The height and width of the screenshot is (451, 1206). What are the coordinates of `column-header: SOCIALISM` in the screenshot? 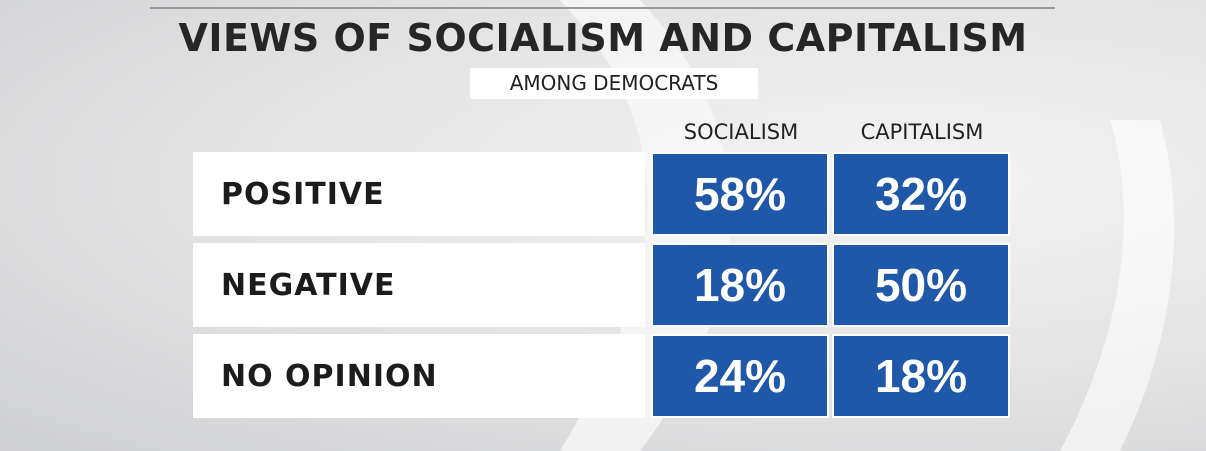 It's located at (741, 132).